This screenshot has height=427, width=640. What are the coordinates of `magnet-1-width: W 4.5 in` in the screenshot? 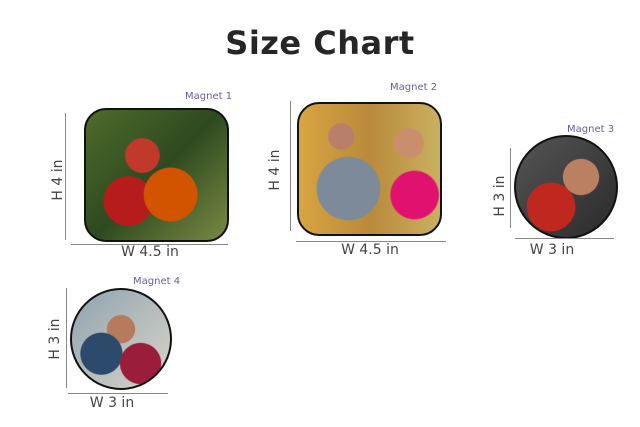 It's located at (150, 252).